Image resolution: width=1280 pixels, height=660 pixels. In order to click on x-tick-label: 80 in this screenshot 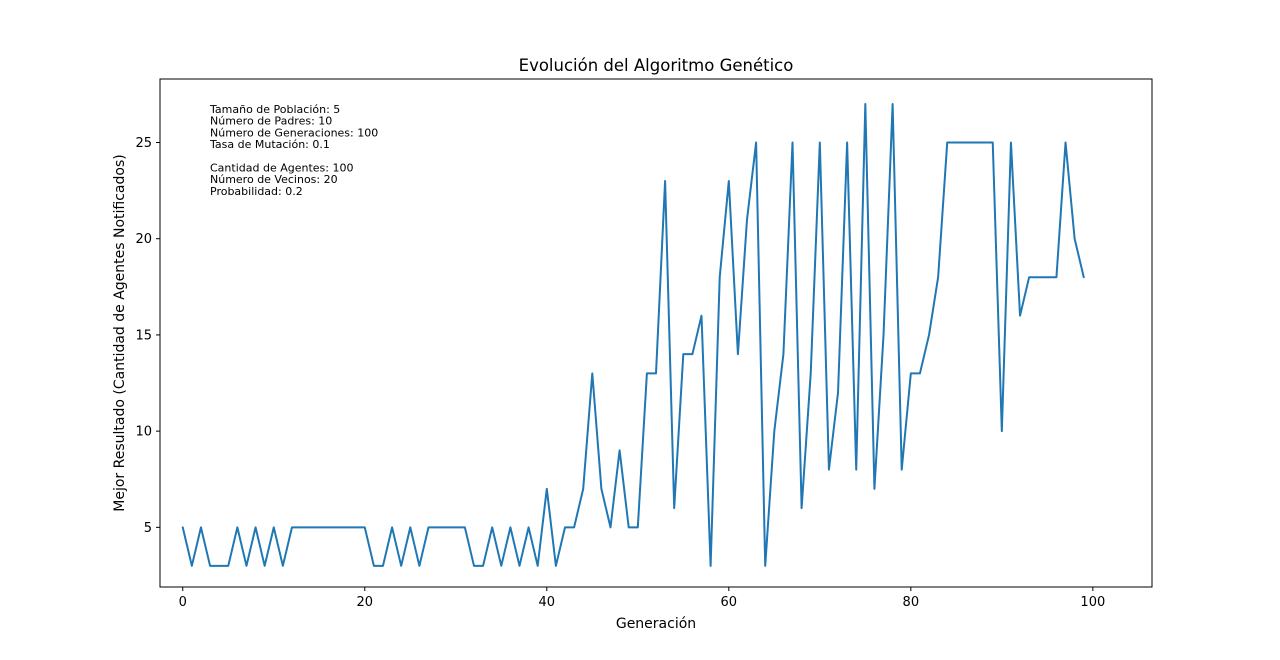, I will do `click(911, 602)`.